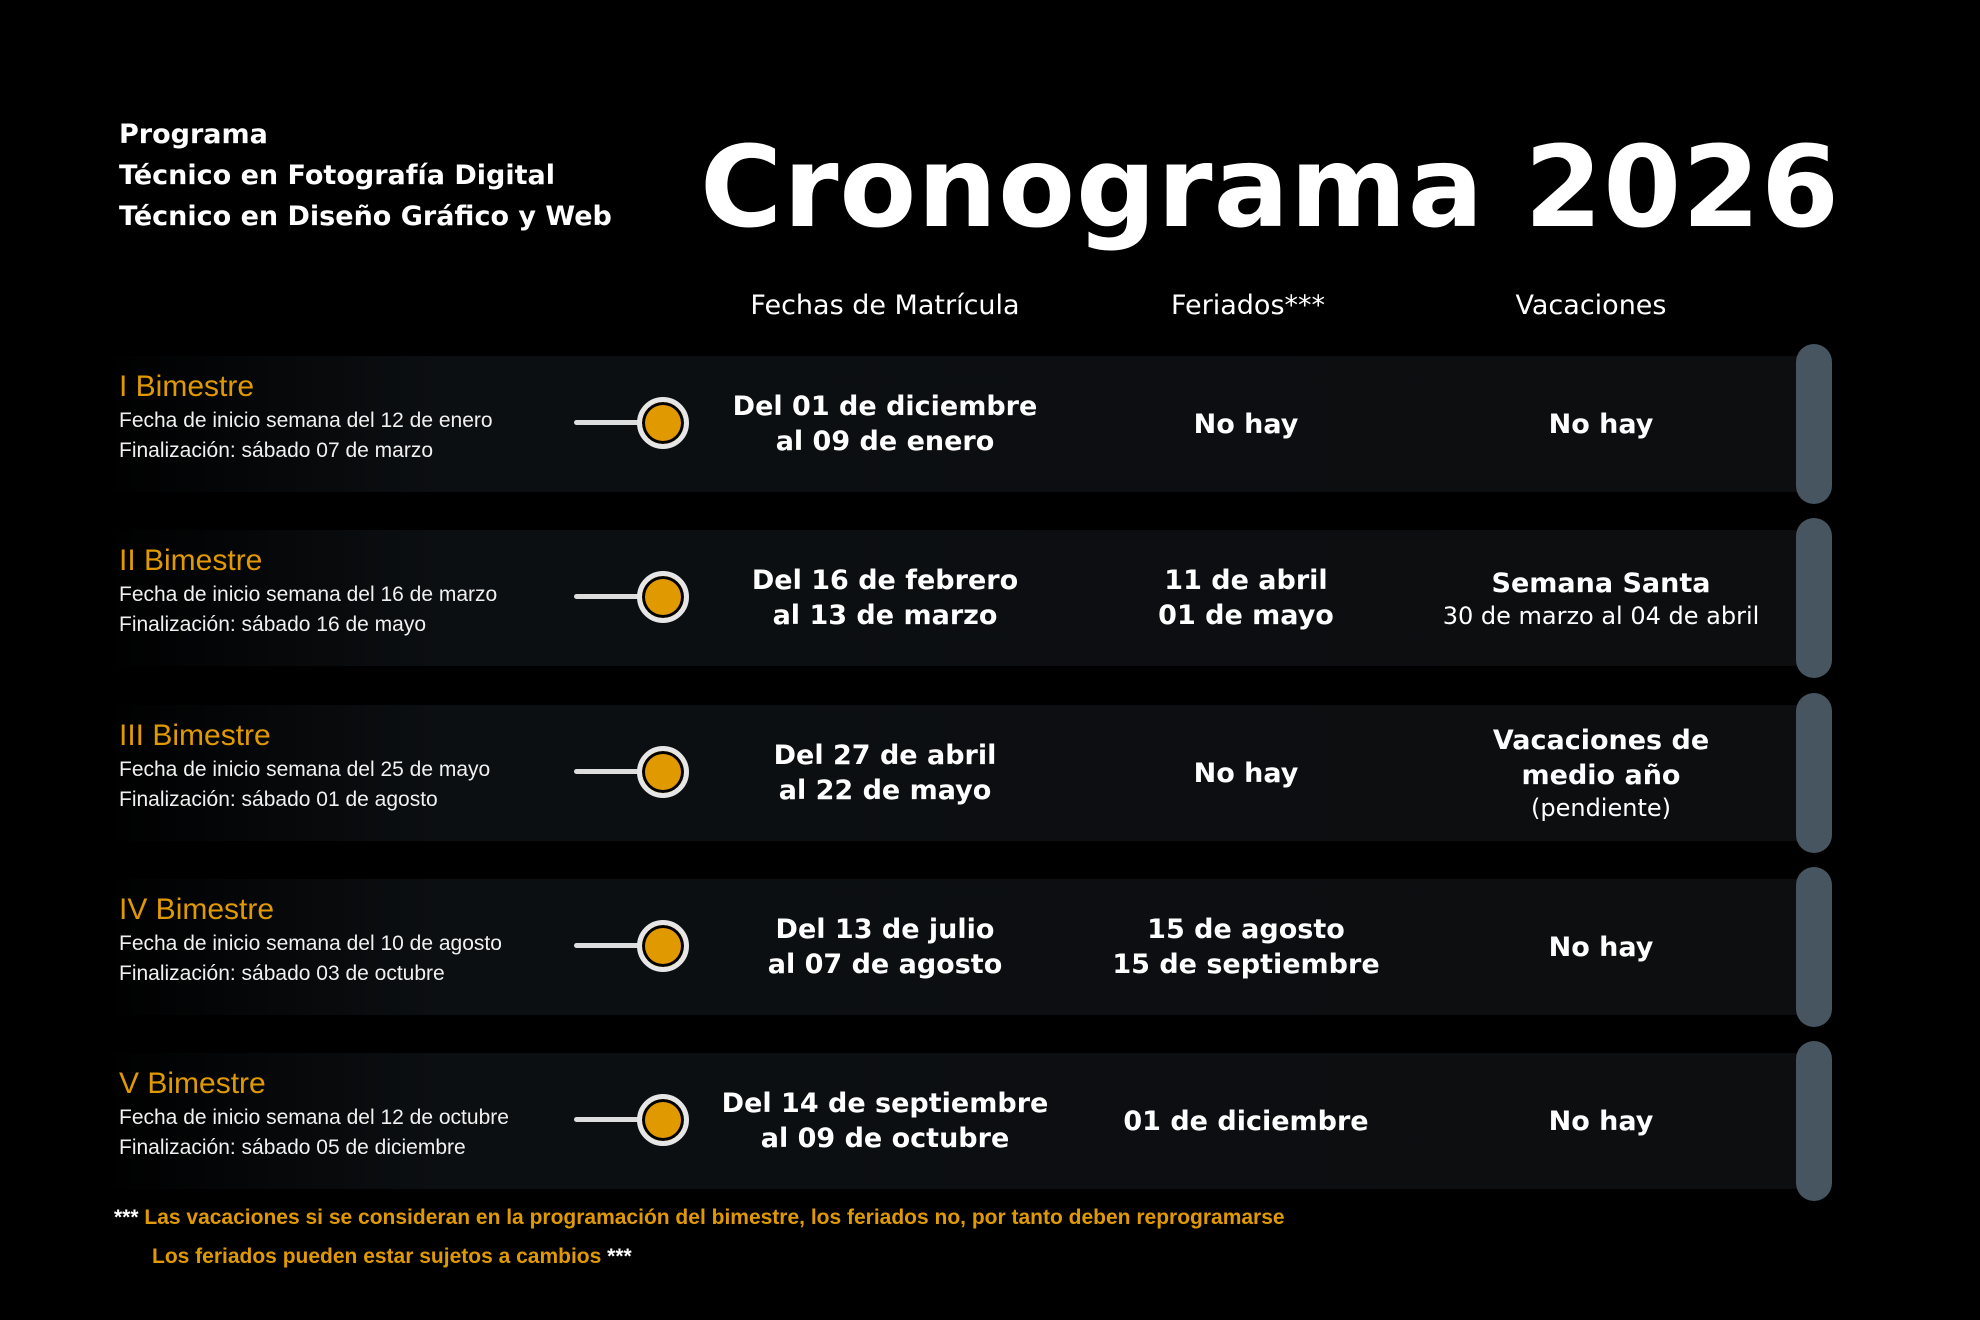 This screenshot has height=1320, width=1980. What do you see at coordinates (337, 175) in the screenshot?
I see `program-photo: Técnico en Fotografía Digital` at bounding box center [337, 175].